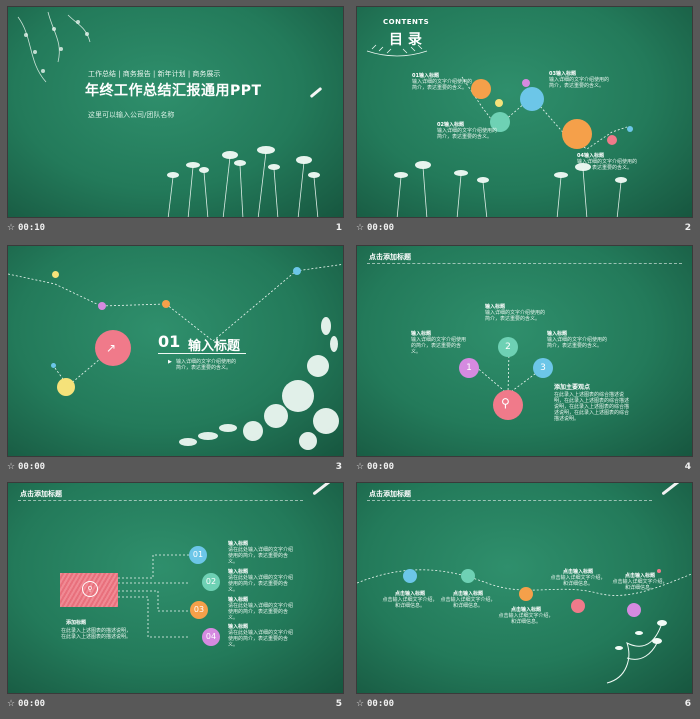 This screenshot has height=719, width=700. What do you see at coordinates (406, 22) in the screenshot?
I see `contents-label: CONTENTS` at bounding box center [406, 22].